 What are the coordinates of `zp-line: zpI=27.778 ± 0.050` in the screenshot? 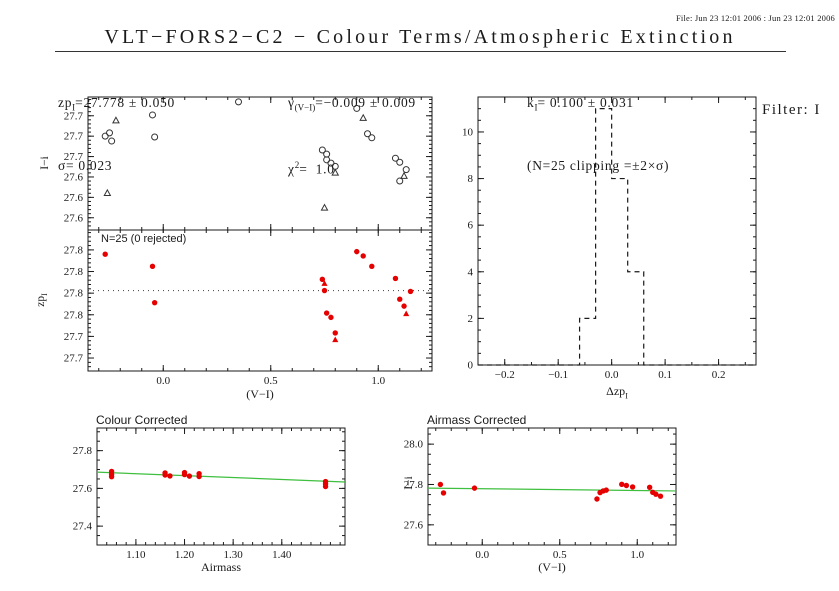 It's located at (116, 105).